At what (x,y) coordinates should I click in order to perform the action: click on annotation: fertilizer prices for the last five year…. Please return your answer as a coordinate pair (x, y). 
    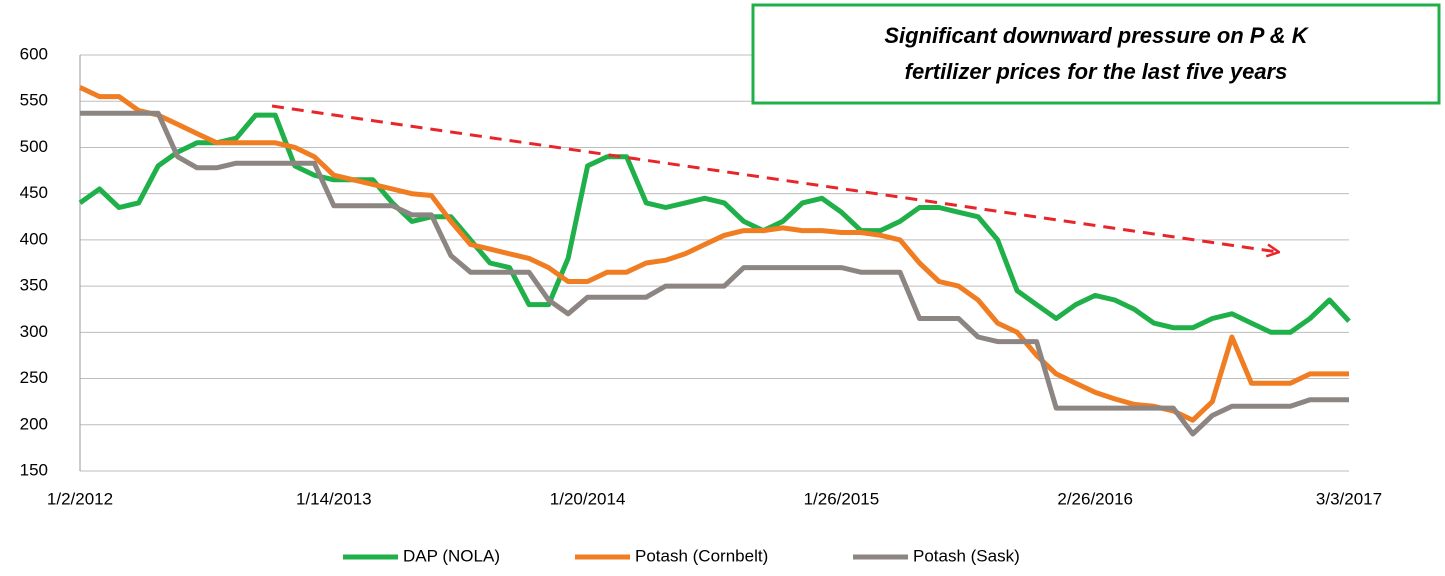
    Looking at the image, I should click on (1096, 71).